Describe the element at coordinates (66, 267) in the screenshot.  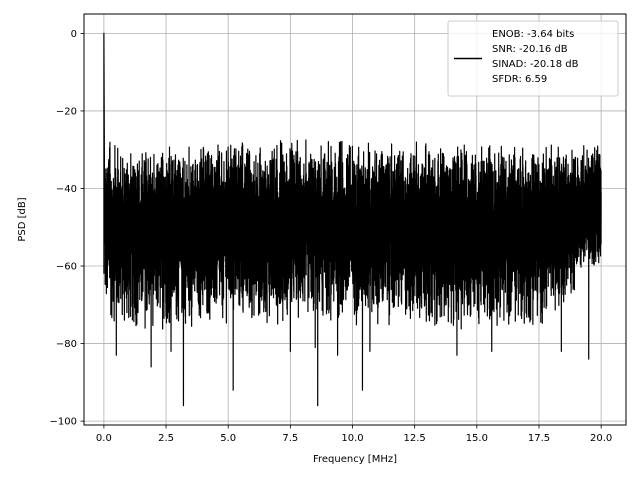
I see `y-tick-label: −60` at that location.